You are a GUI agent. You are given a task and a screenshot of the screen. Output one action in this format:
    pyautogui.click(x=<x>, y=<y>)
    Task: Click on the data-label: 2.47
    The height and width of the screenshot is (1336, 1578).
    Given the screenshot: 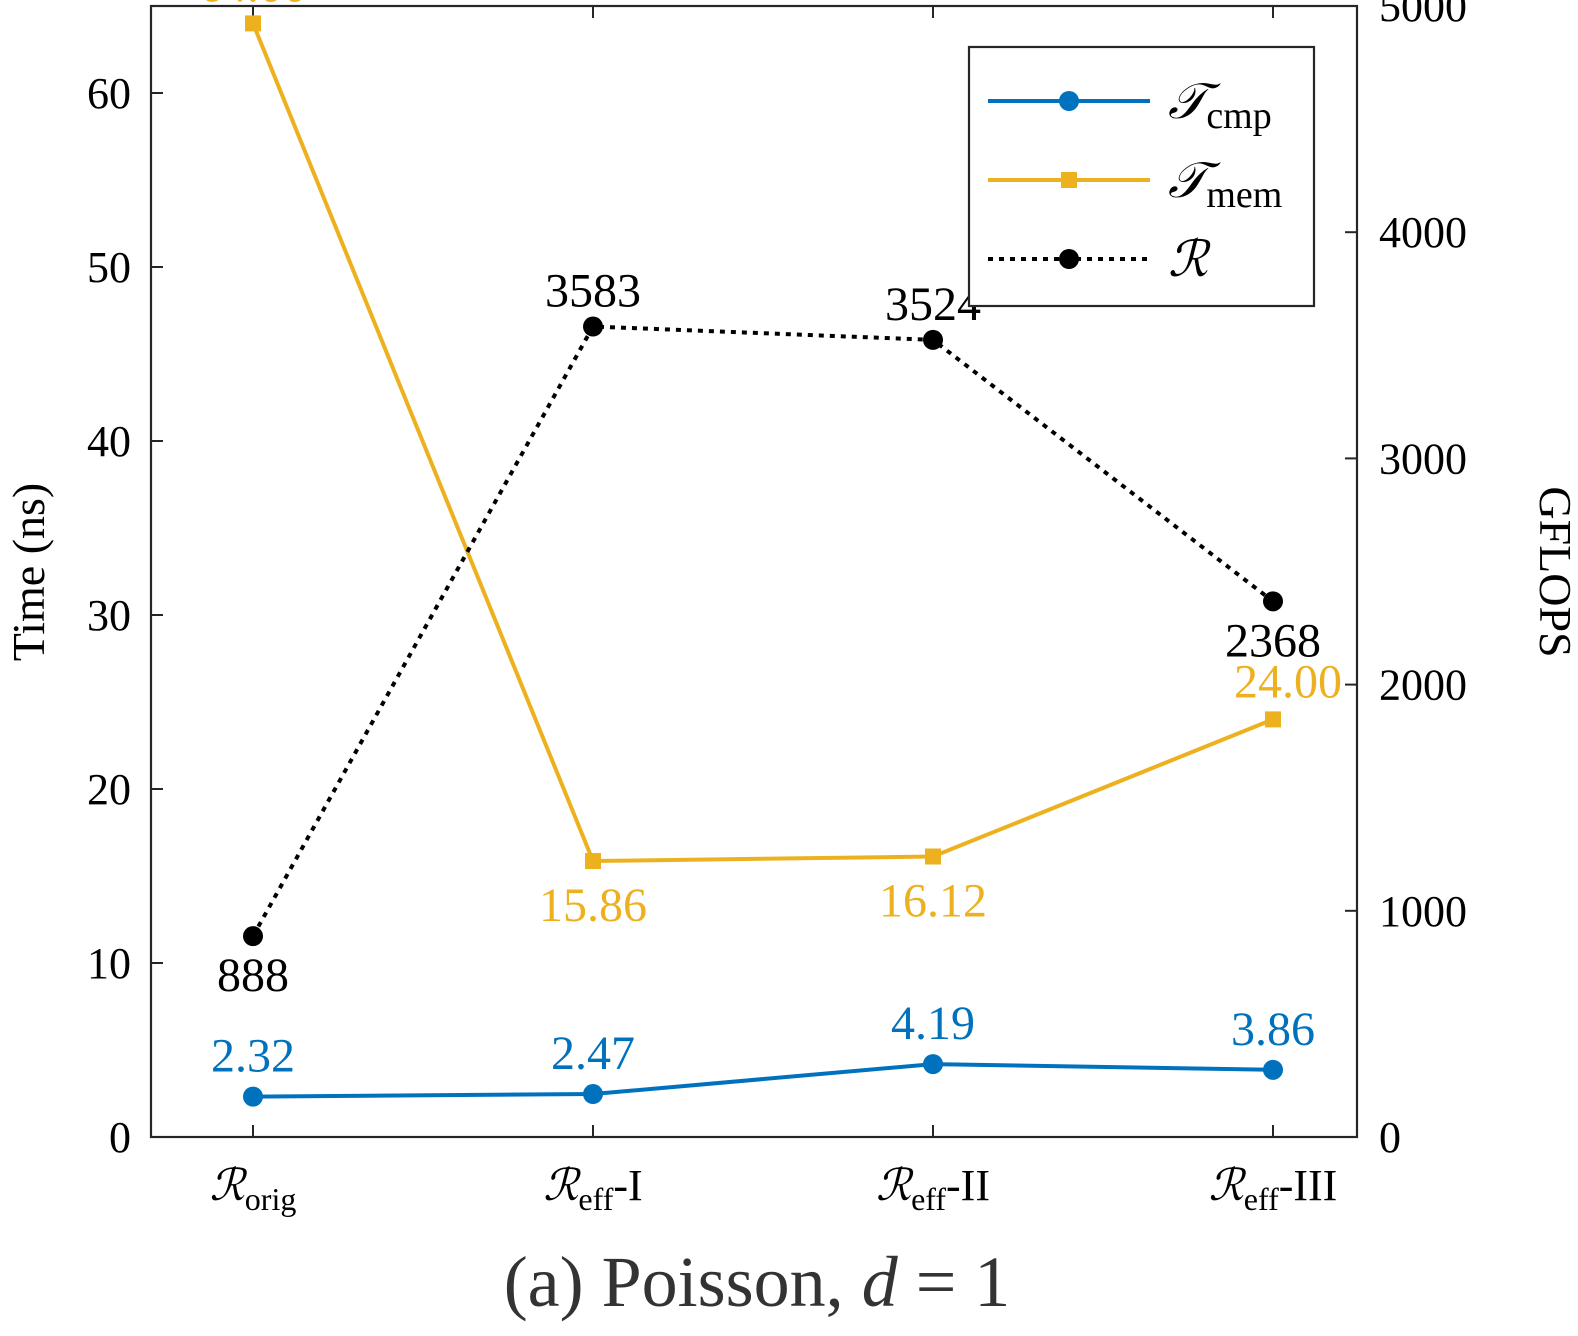 What is the action you would take?
    pyautogui.click(x=593, y=1053)
    